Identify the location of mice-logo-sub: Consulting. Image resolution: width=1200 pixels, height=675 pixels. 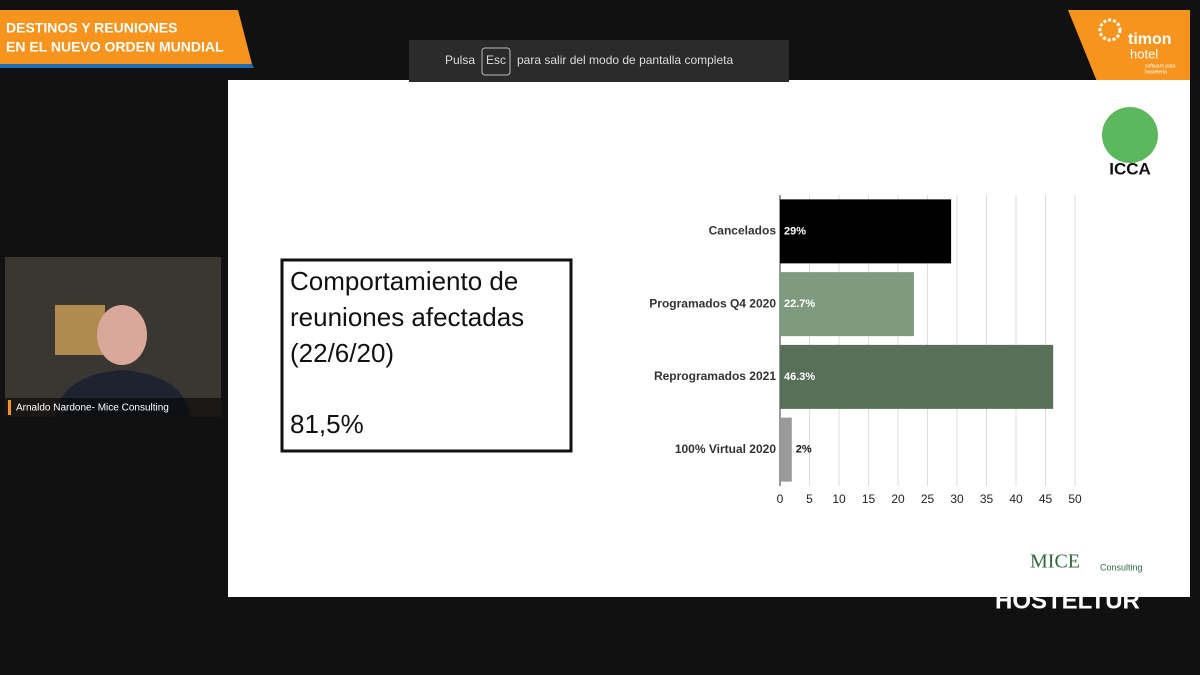
(1121, 567).